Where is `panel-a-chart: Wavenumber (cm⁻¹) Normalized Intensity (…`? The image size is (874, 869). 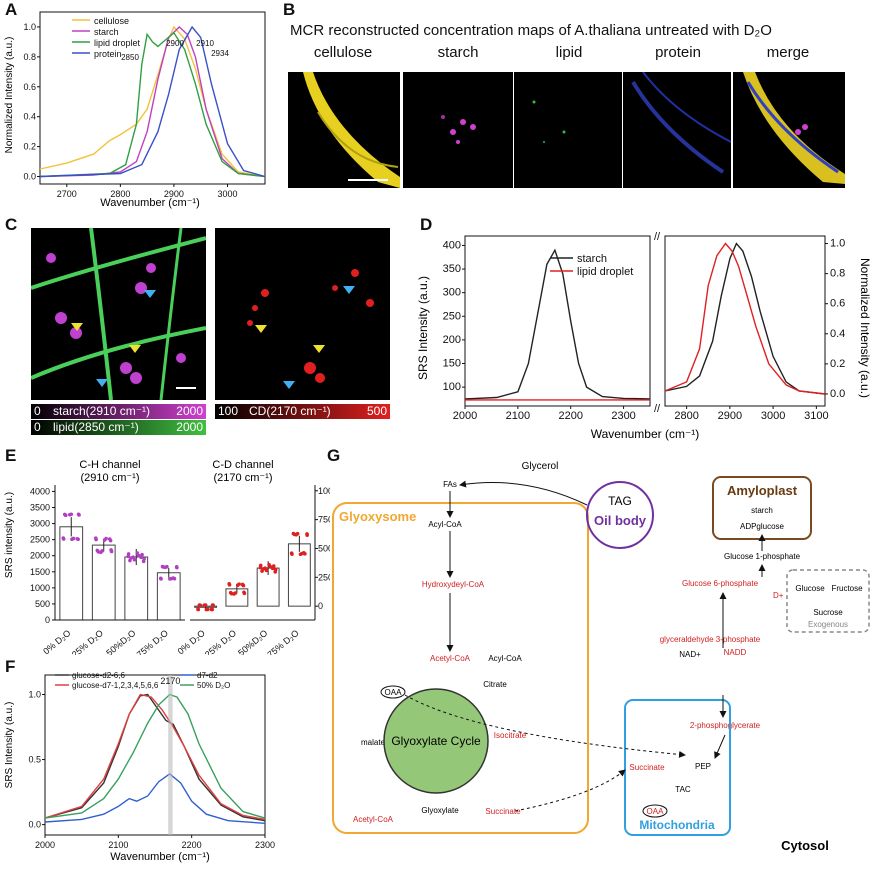
panel-a-chart: Wavenumber (cm⁻¹) Normalized Intensity (… is located at coordinates (135, 110).